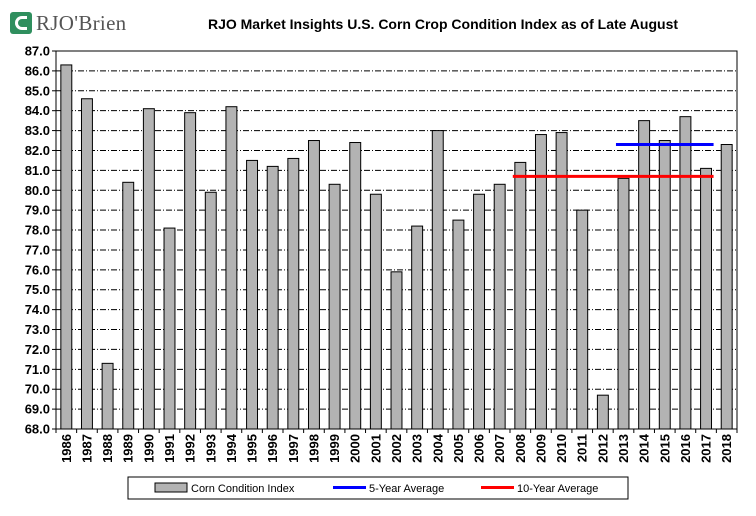 The width and height of the screenshot is (756, 516). Describe the element at coordinates (293, 293) in the screenshot. I see `bar-1997` at that location.